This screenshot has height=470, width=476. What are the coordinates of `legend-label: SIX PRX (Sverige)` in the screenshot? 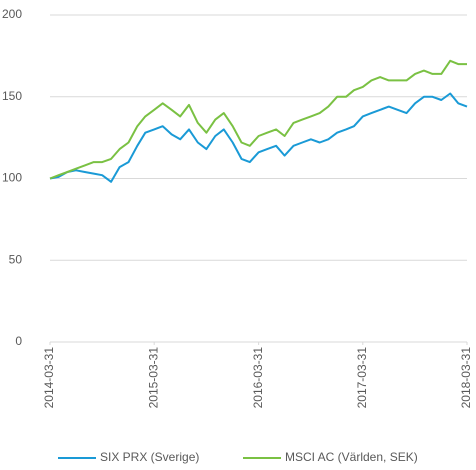 It's located at (149, 457).